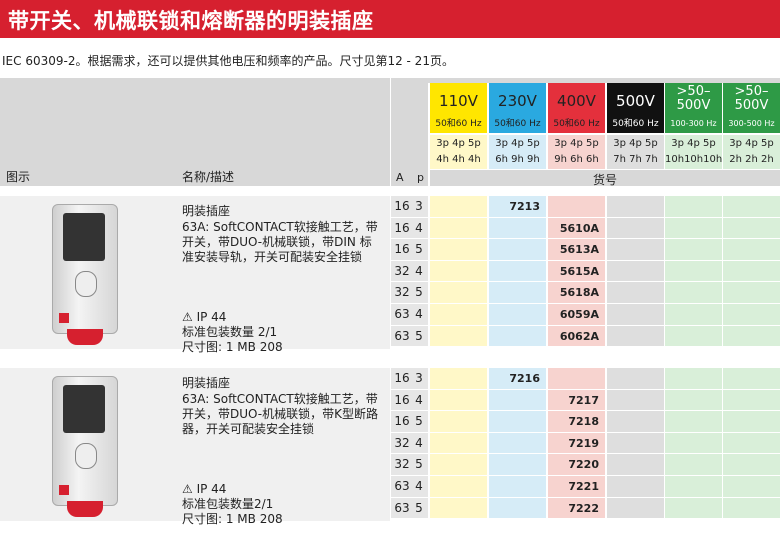  I want to click on hours-label: 9h 6h 6h, so click(576, 159).